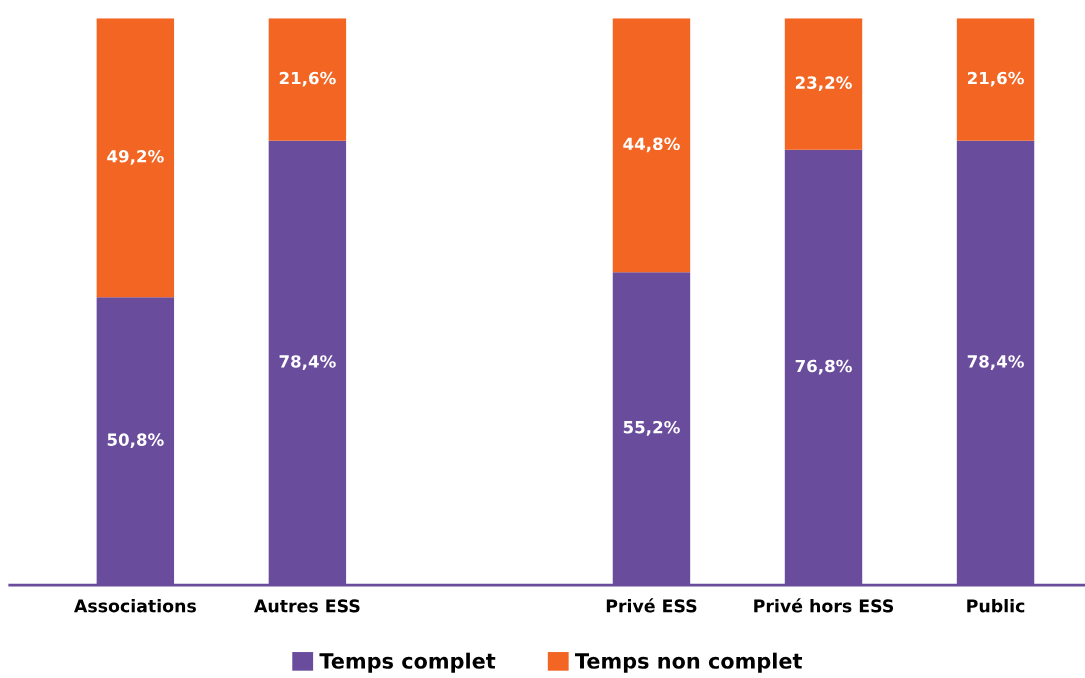  I want to click on data-label: 55,2%, so click(651, 428).